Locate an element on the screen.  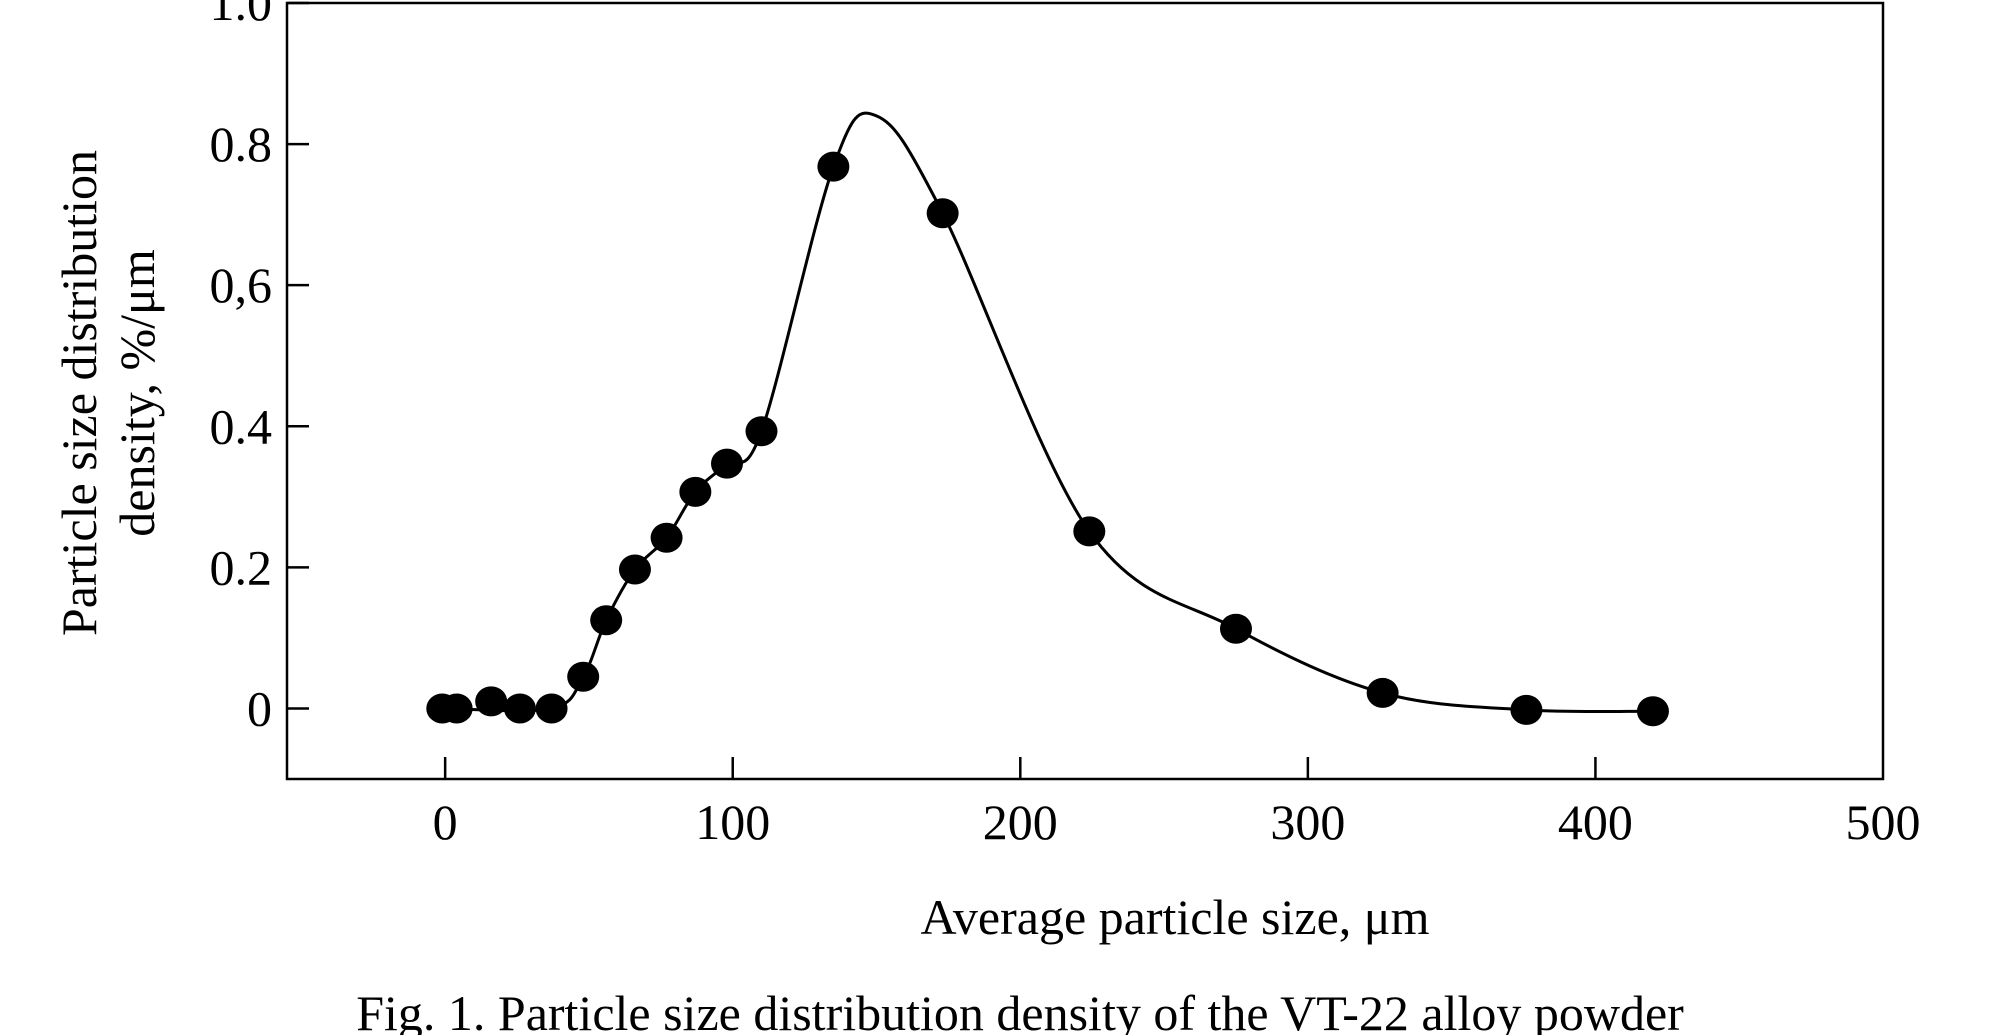
x-axis-ticks: 0 100 200 300 400 500 is located at coordinates (1177, 803).